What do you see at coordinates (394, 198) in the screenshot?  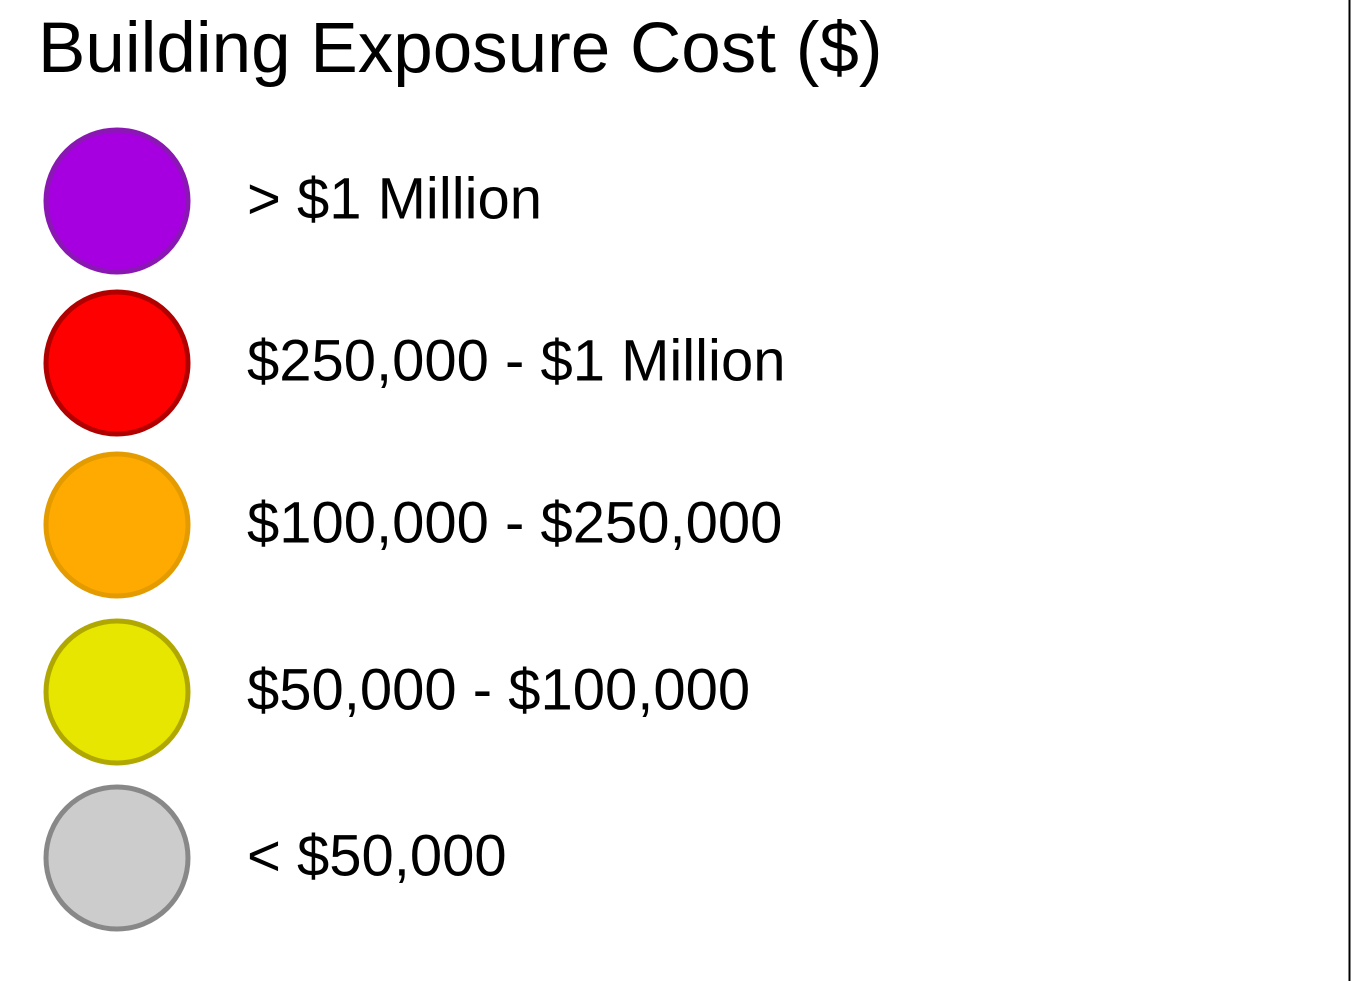 I see `legend-label: > $1 Million` at bounding box center [394, 198].